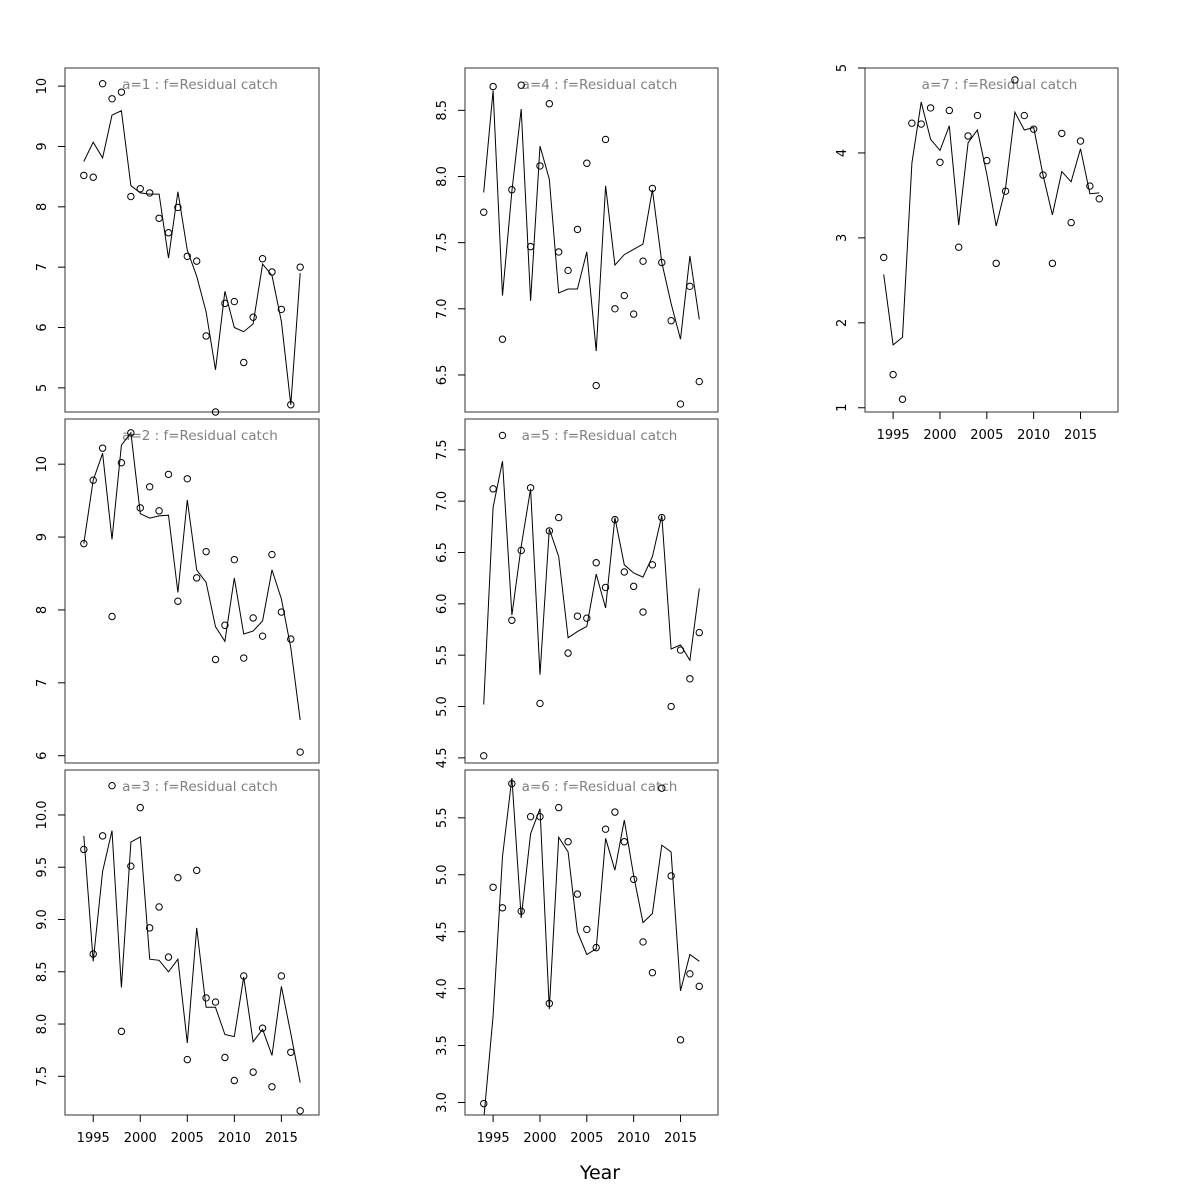  What do you see at coordinates (442, 817) in the screenshot?
I see `y-tick-label: 5.5` at bounding box center [442, 817].